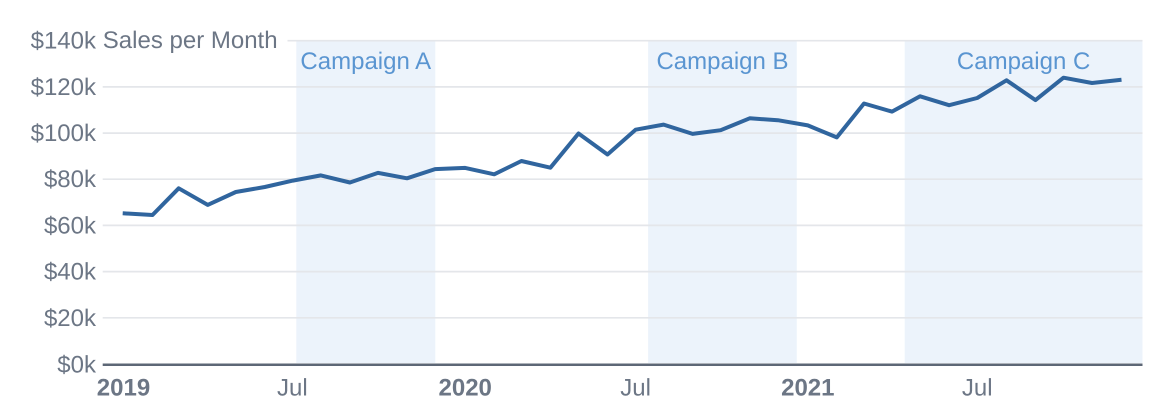 Image resolution: width=1156 pixels, height=418 pixels. I want to click on svg-text: $60k, so click(70, 225).